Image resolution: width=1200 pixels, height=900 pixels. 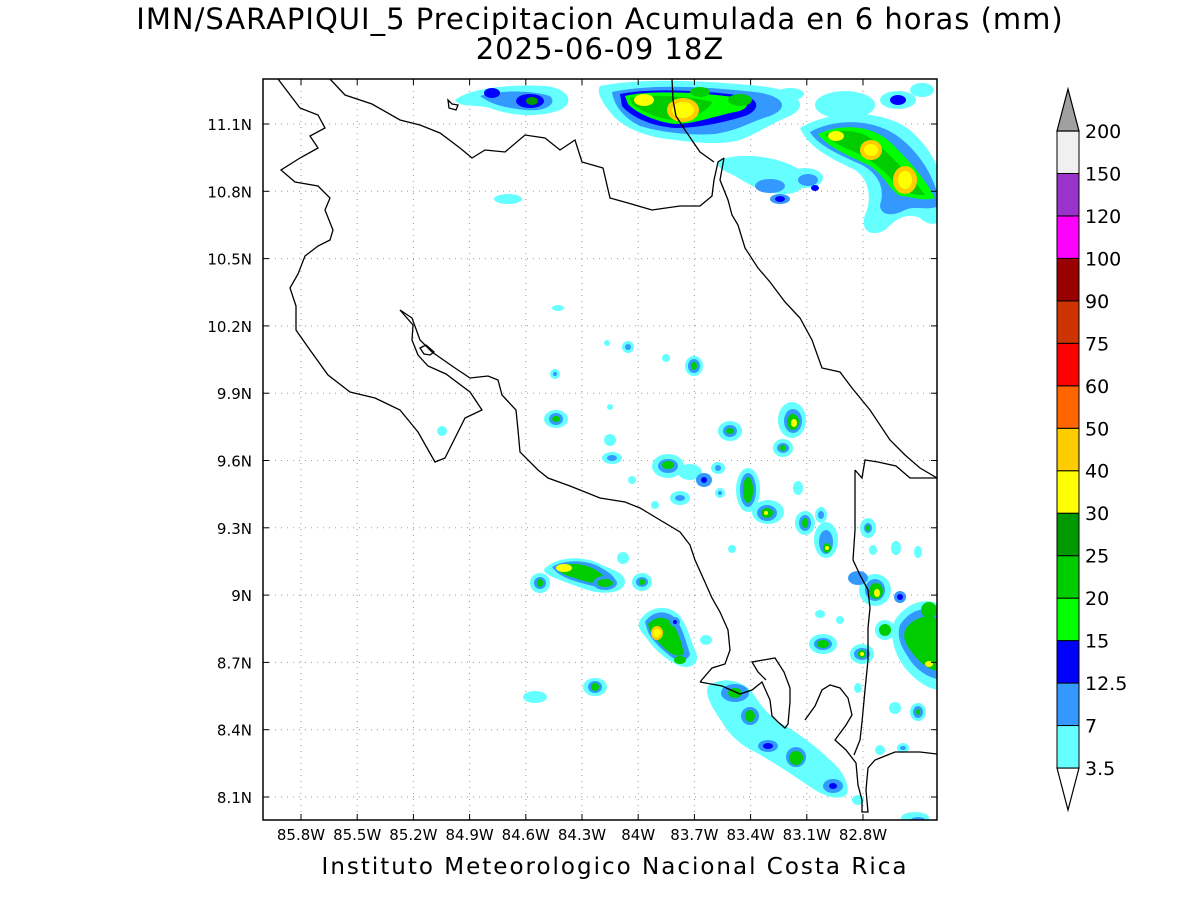 I want to click on longitude-label: 84W, so click(x=638, y=835).